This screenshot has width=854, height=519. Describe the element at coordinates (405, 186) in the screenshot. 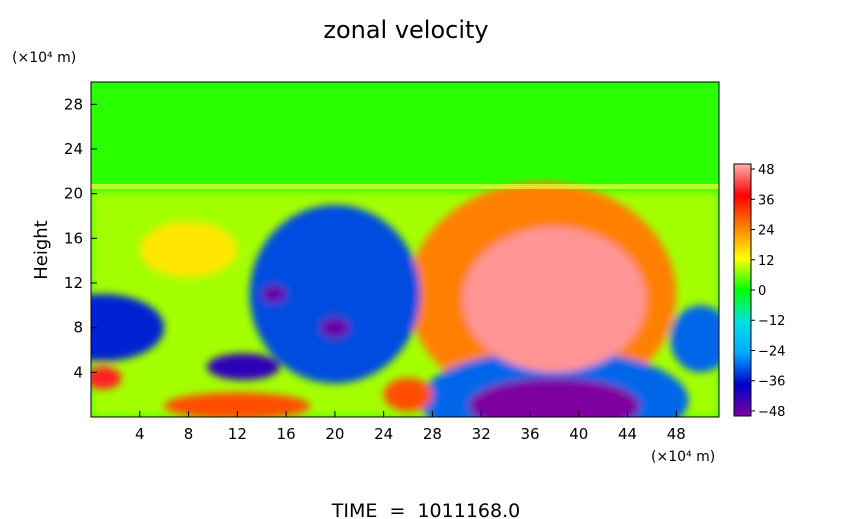

I see `tropopause-band` at that location.